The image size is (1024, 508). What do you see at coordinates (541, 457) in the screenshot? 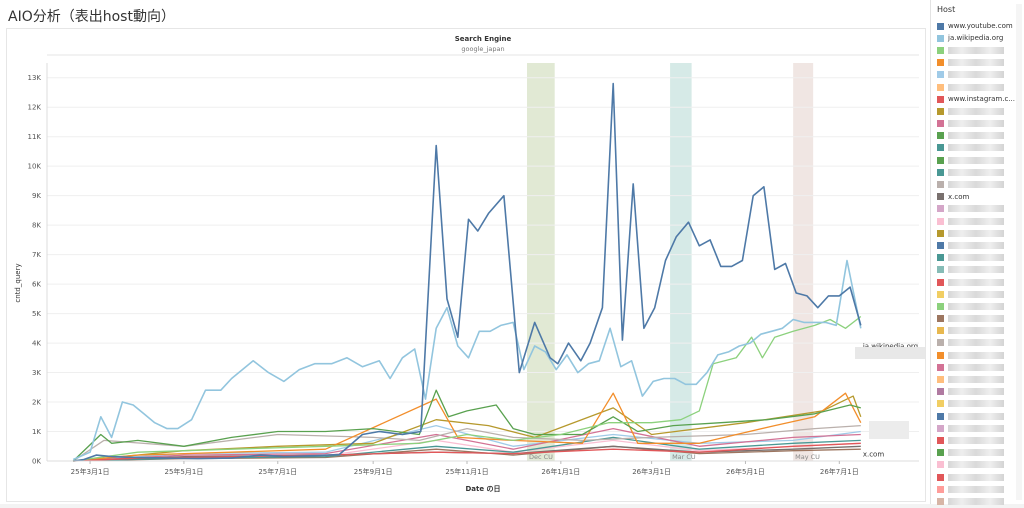
I see `band-label: Dec CU` at bounding box center [541, 457].